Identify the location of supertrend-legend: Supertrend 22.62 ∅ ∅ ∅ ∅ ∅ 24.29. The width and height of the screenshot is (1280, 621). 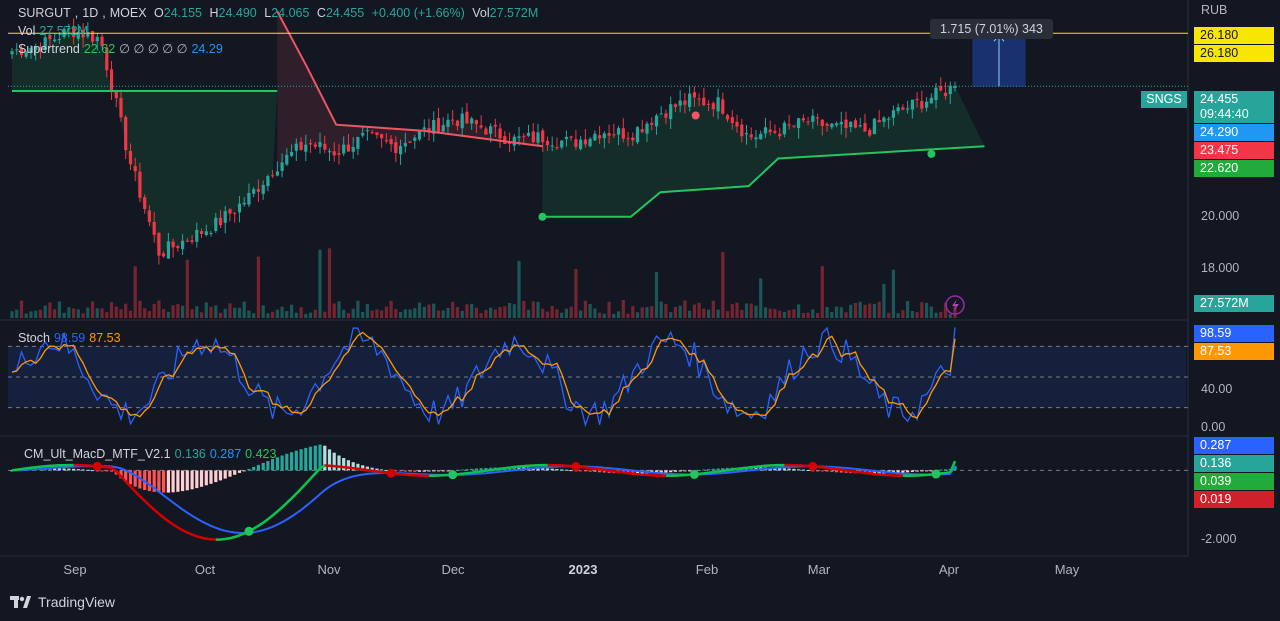
(120, 49).